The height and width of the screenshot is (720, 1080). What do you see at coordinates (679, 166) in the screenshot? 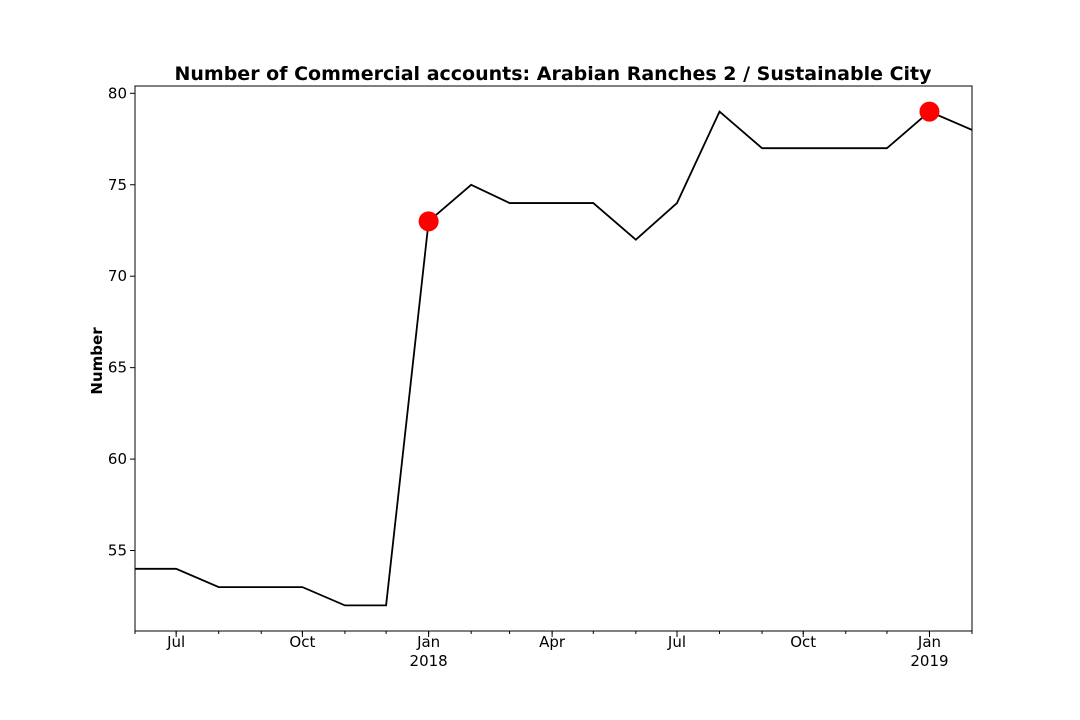
I see `marker-layer` at bounding box center [679, 166].